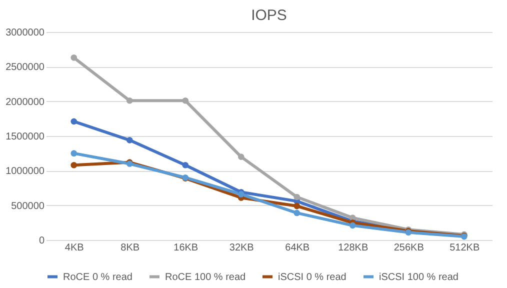  I want to click on legend-label: iSCSI 0 % read, so click(312, 277).